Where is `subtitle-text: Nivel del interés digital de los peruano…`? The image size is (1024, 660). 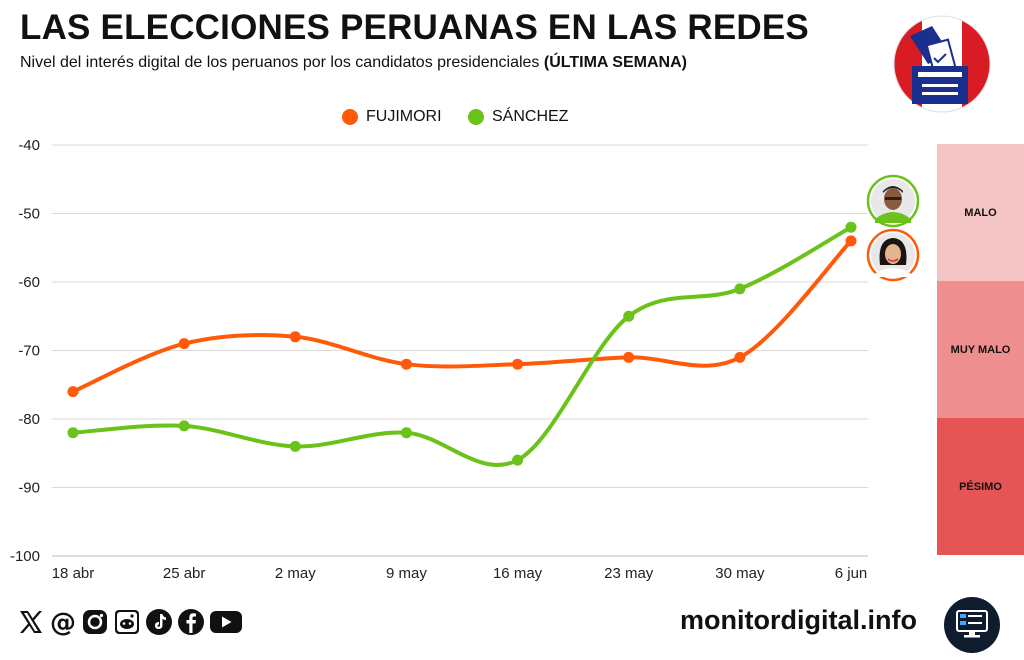 subtitle-text: Nivel del interés digital de los peruano… is located at coordinates (280, 62).